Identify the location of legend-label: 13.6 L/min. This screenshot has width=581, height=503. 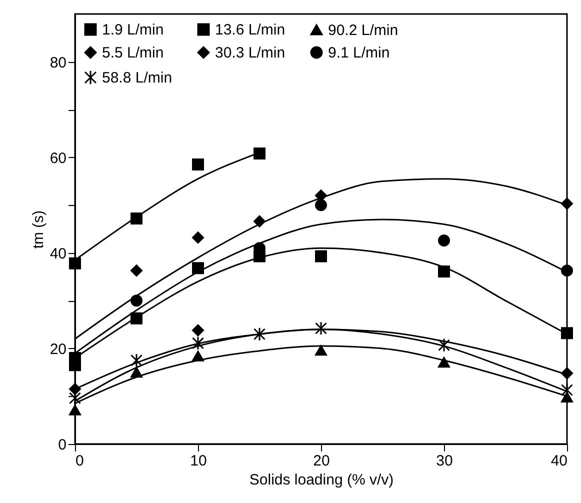
(250, 30).